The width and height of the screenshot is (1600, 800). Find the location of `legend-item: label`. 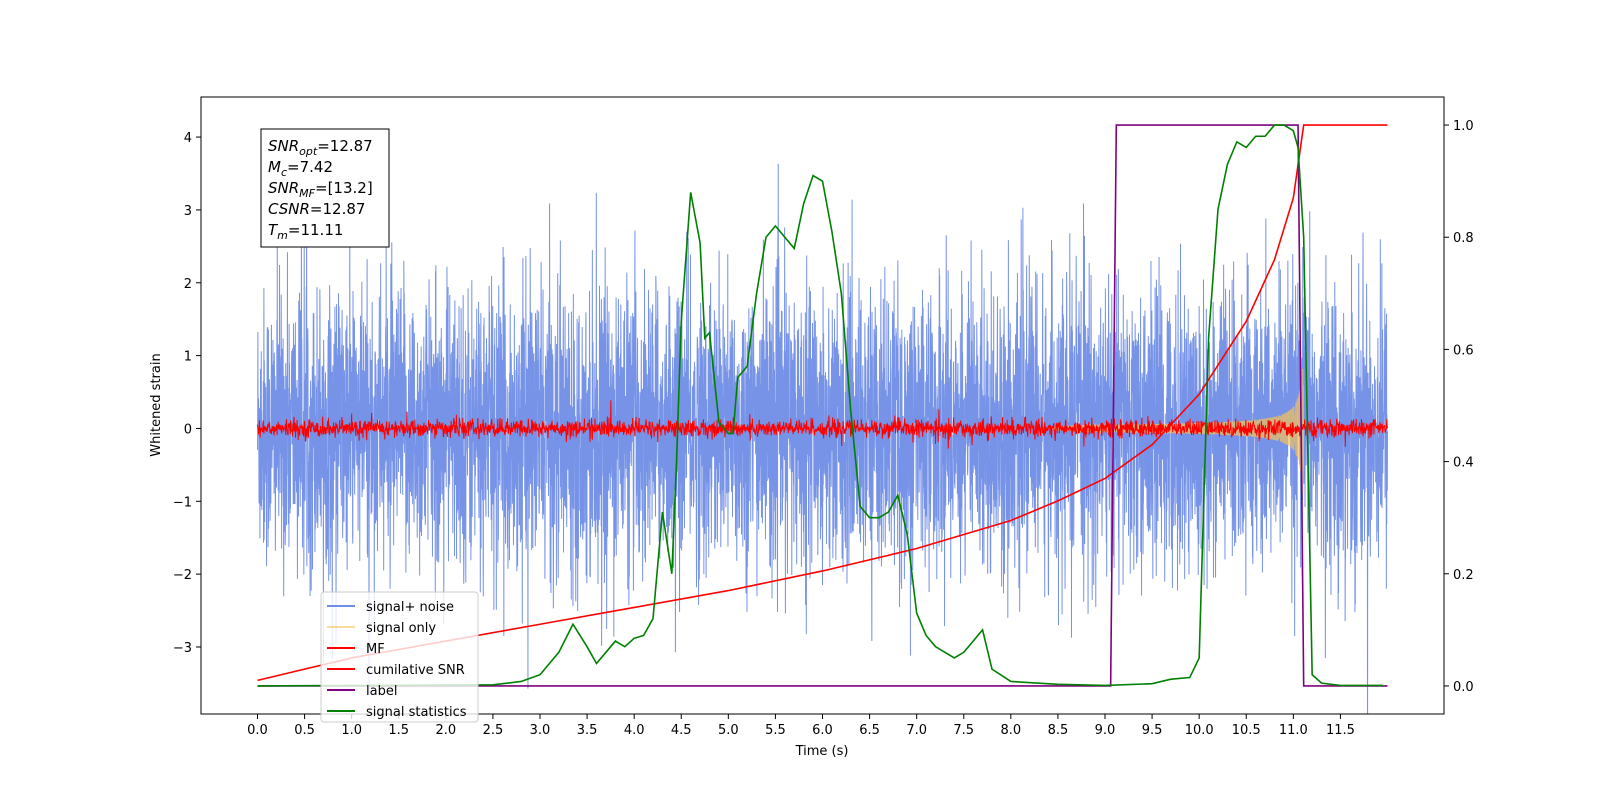

legend-item: label is located at coordinates (362, 691).